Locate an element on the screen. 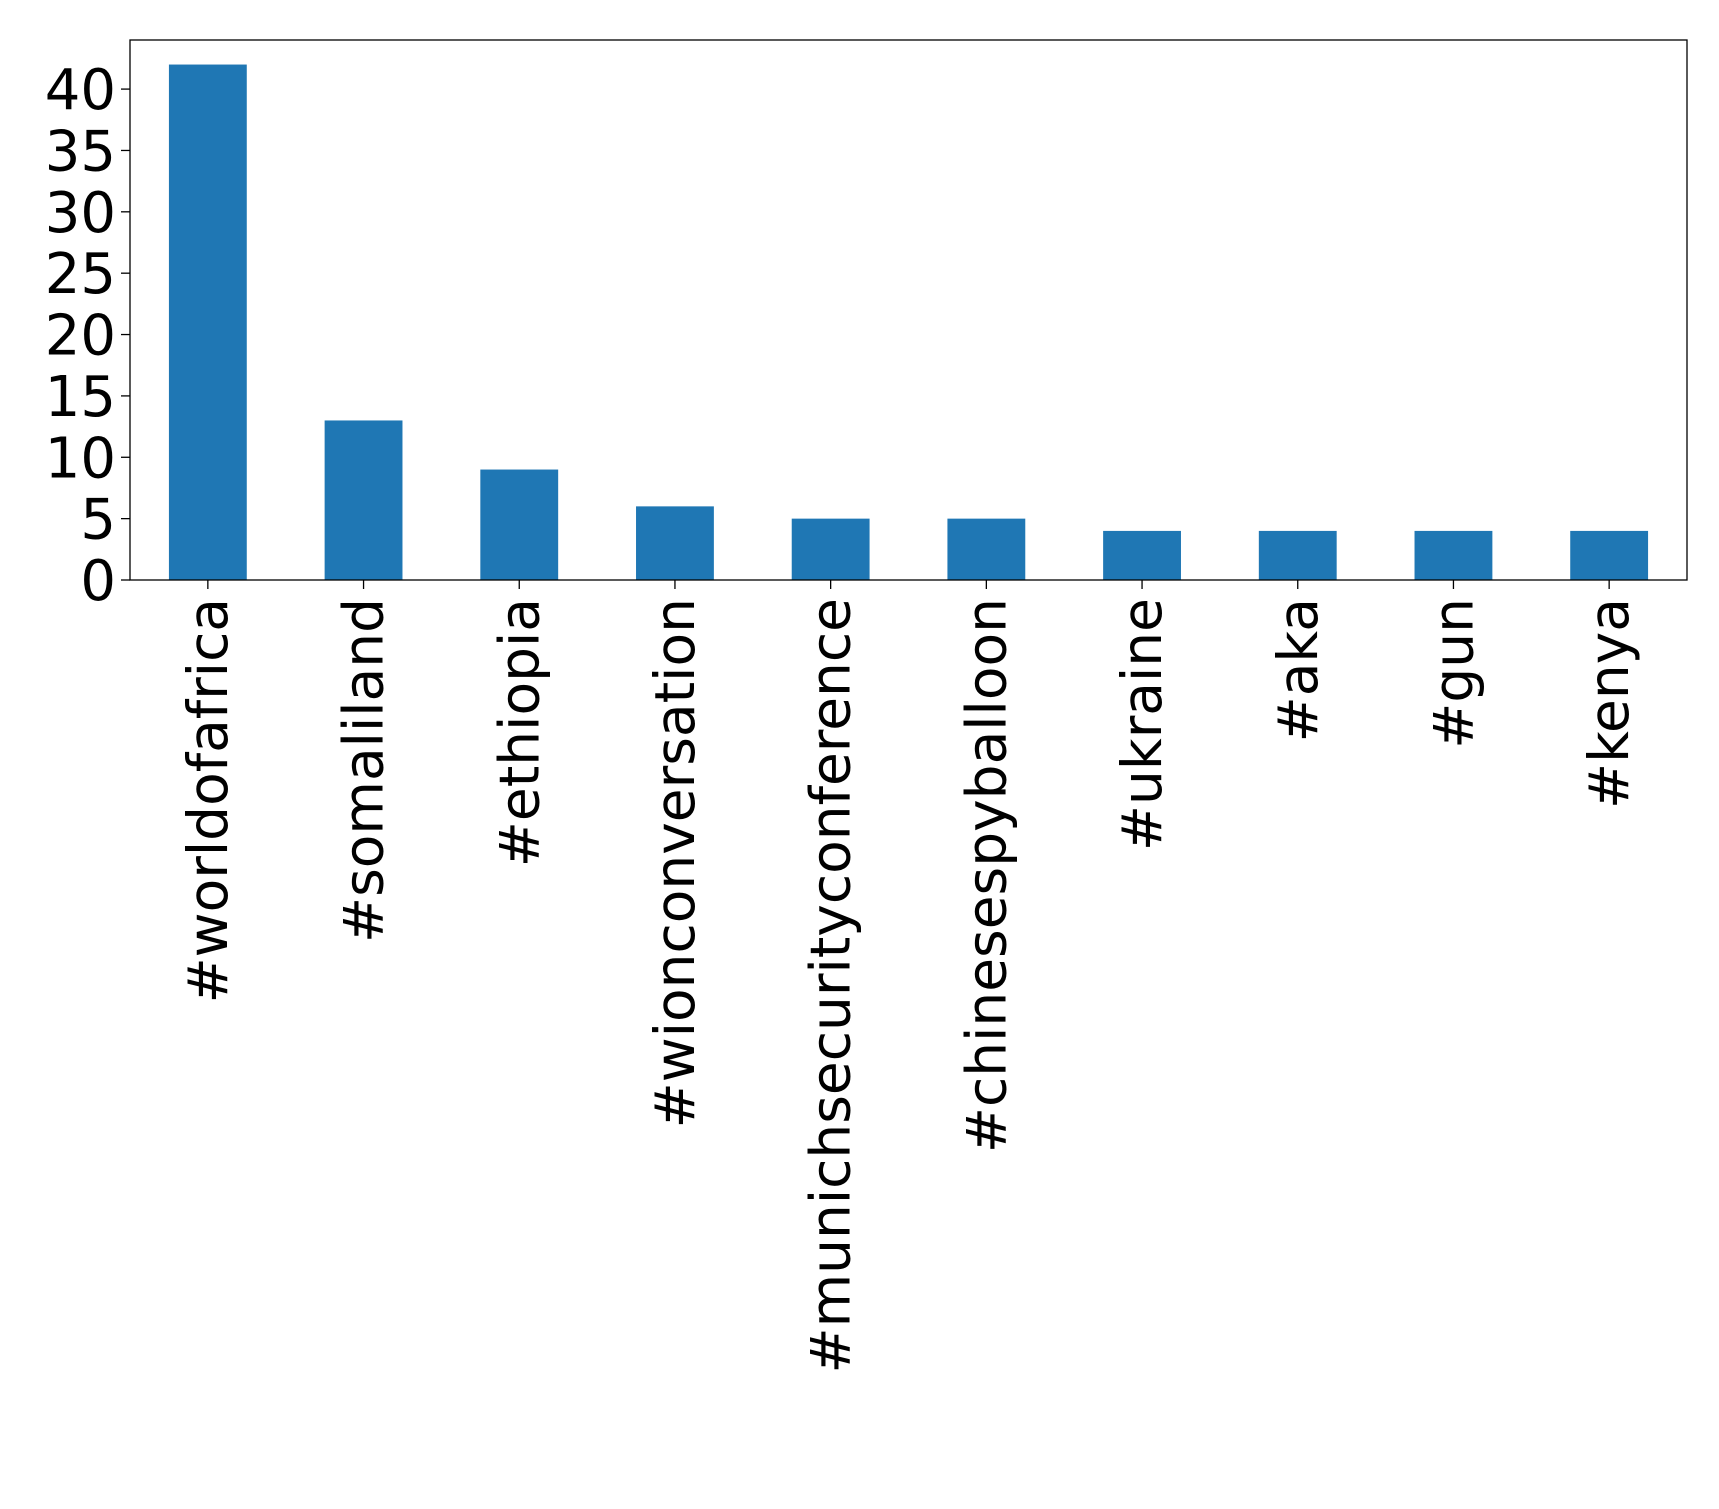 The height and width of the screenshot is (1509, 1719). x-tick-label: #chinesespyballoon is located at coordinates (986, 875).